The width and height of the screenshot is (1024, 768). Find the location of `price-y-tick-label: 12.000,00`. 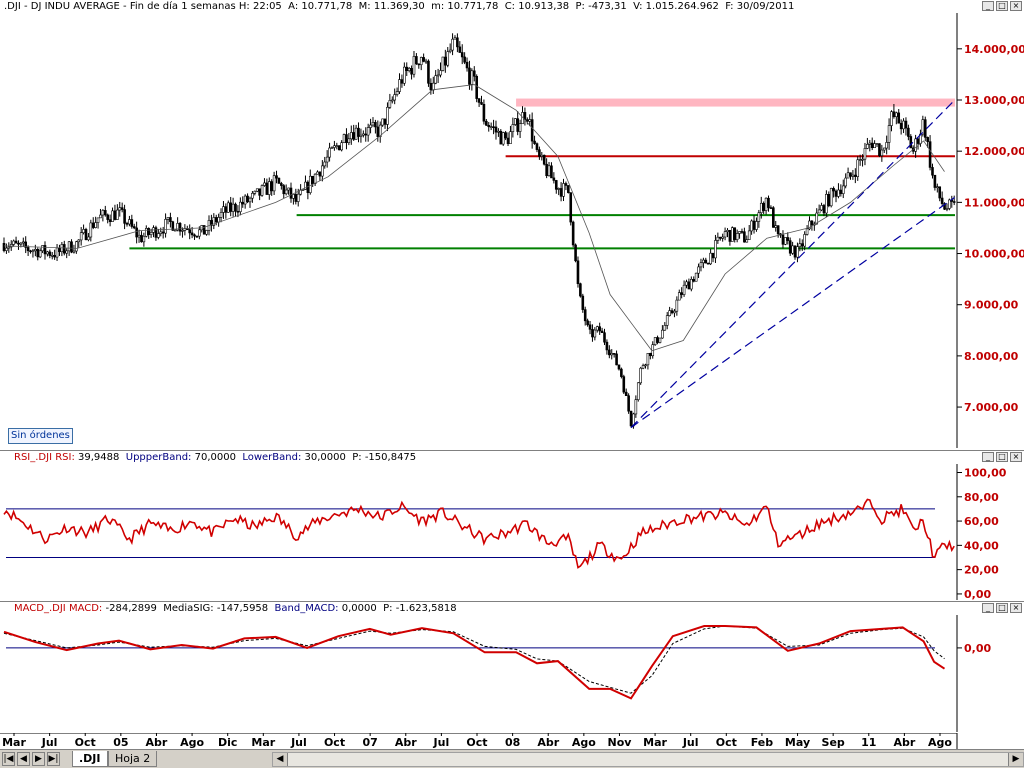

price-y-tick-label: 12.000,00 is located at coordinates (994, 151).